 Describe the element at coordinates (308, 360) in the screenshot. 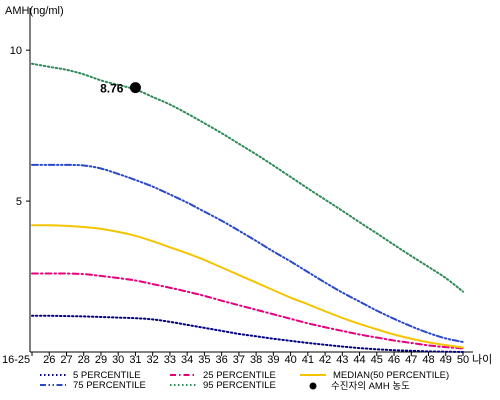

I see `x-tick-label: 41` at that location.